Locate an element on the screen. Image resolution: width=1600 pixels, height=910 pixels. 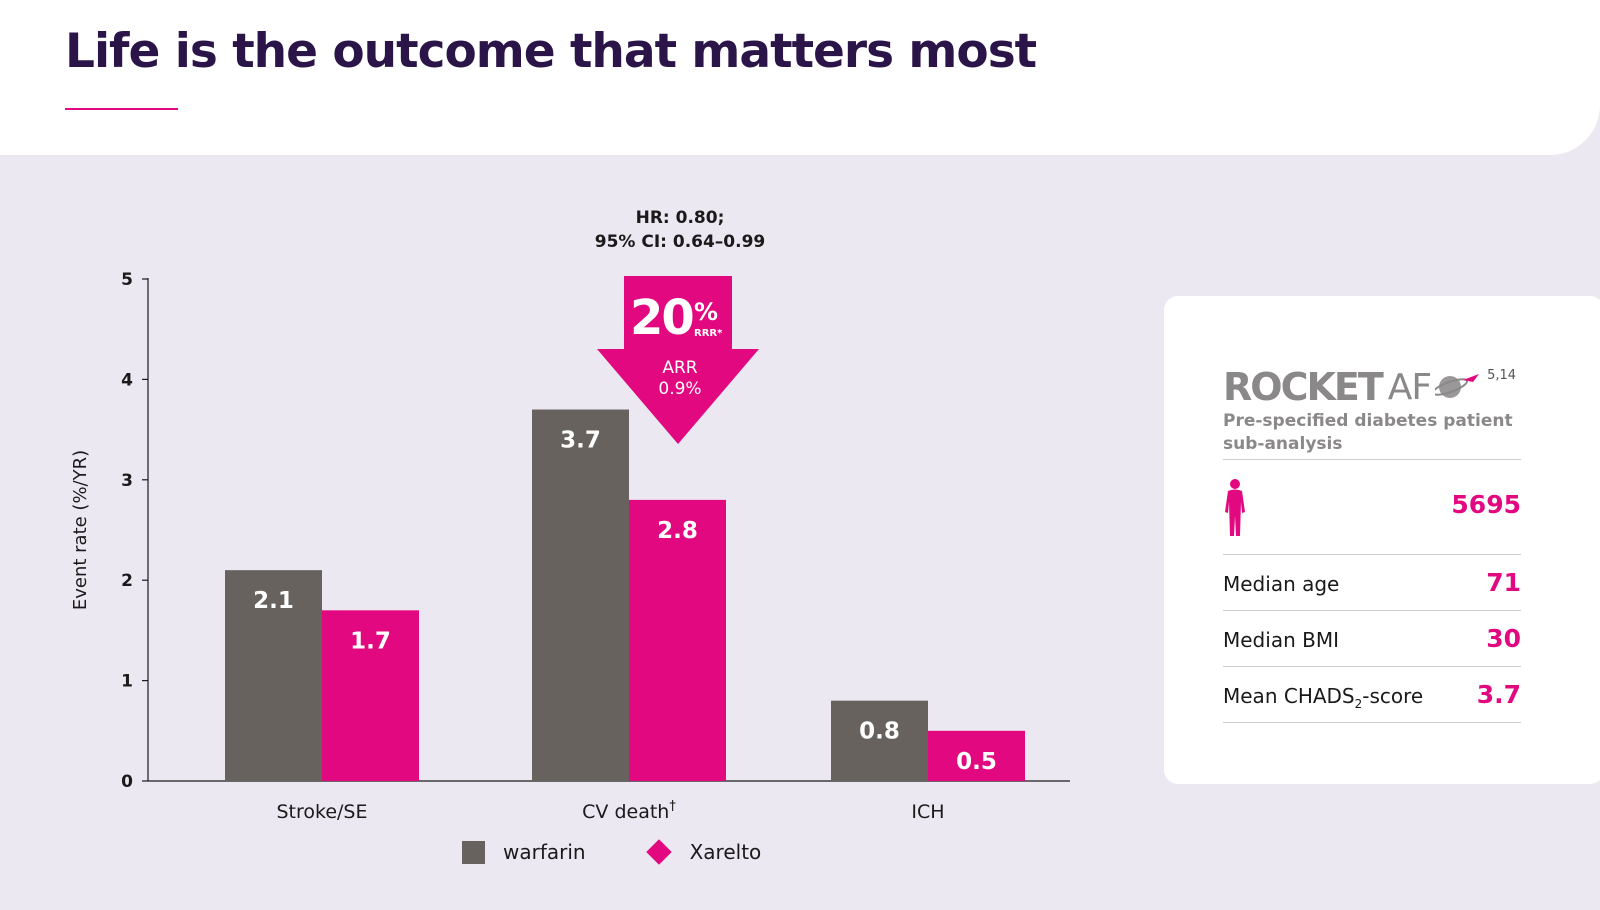
y-tick-label: 5 is located at coordinates (127, 280).